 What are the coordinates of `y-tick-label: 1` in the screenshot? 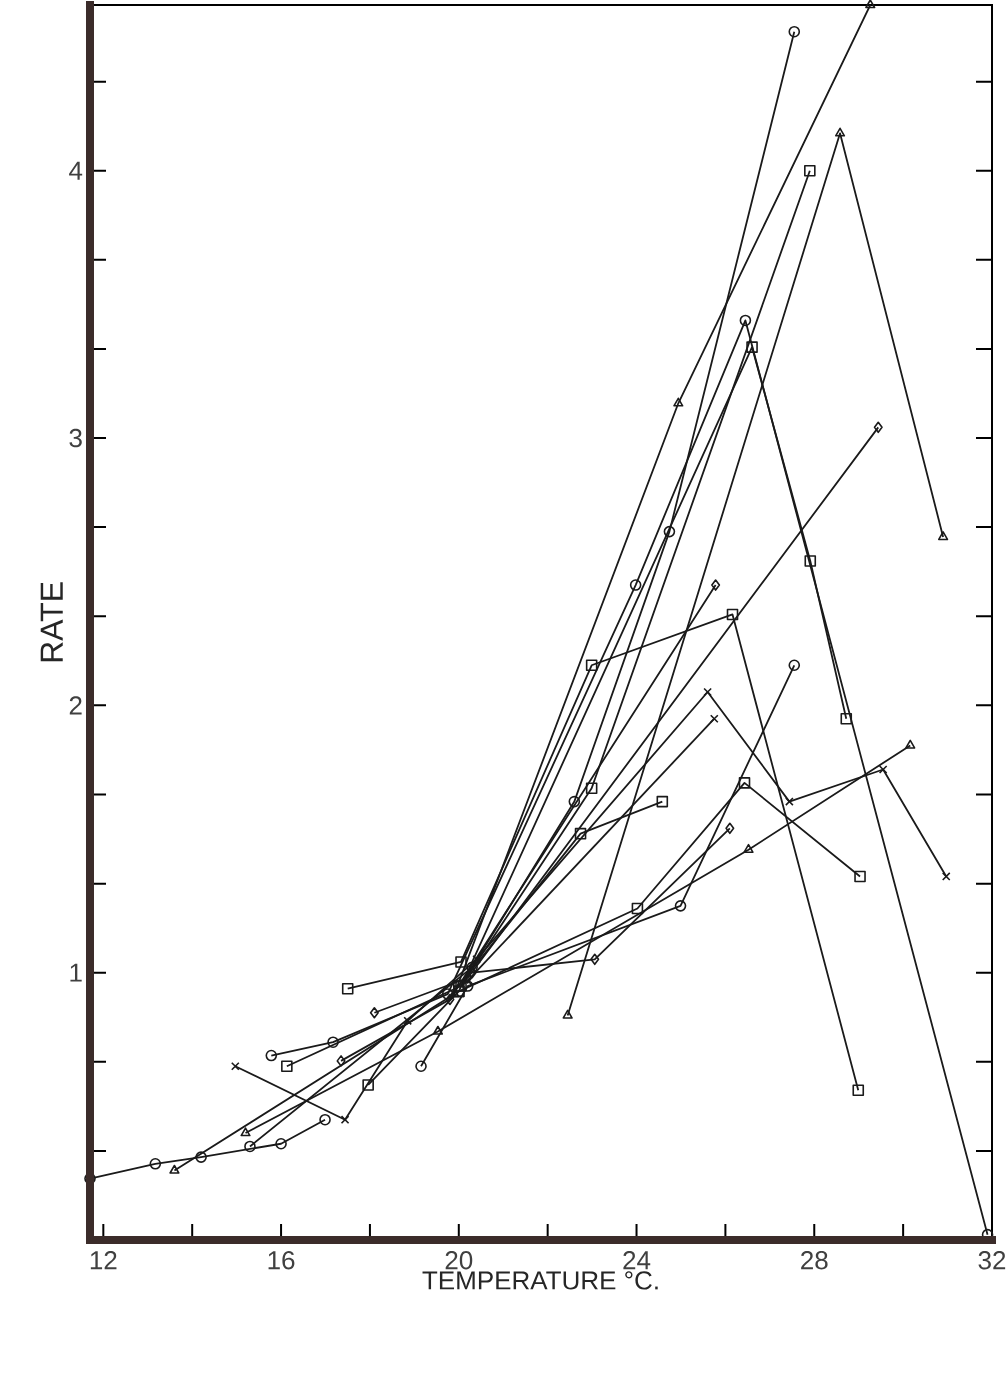 It's located at (76, 972).